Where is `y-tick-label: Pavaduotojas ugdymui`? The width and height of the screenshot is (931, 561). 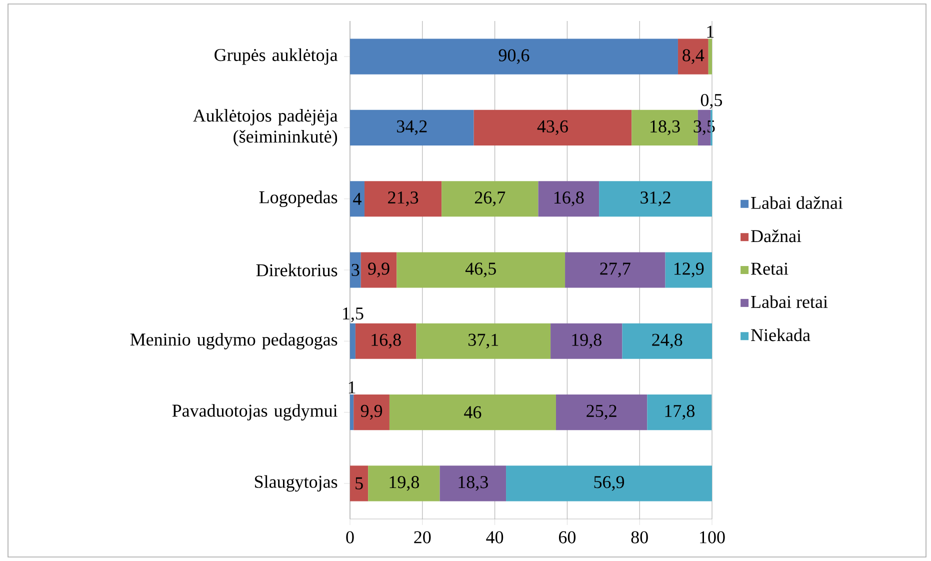
y-tick-label: Pavaduotojas ugdymui is located at coordinates (255, 412).